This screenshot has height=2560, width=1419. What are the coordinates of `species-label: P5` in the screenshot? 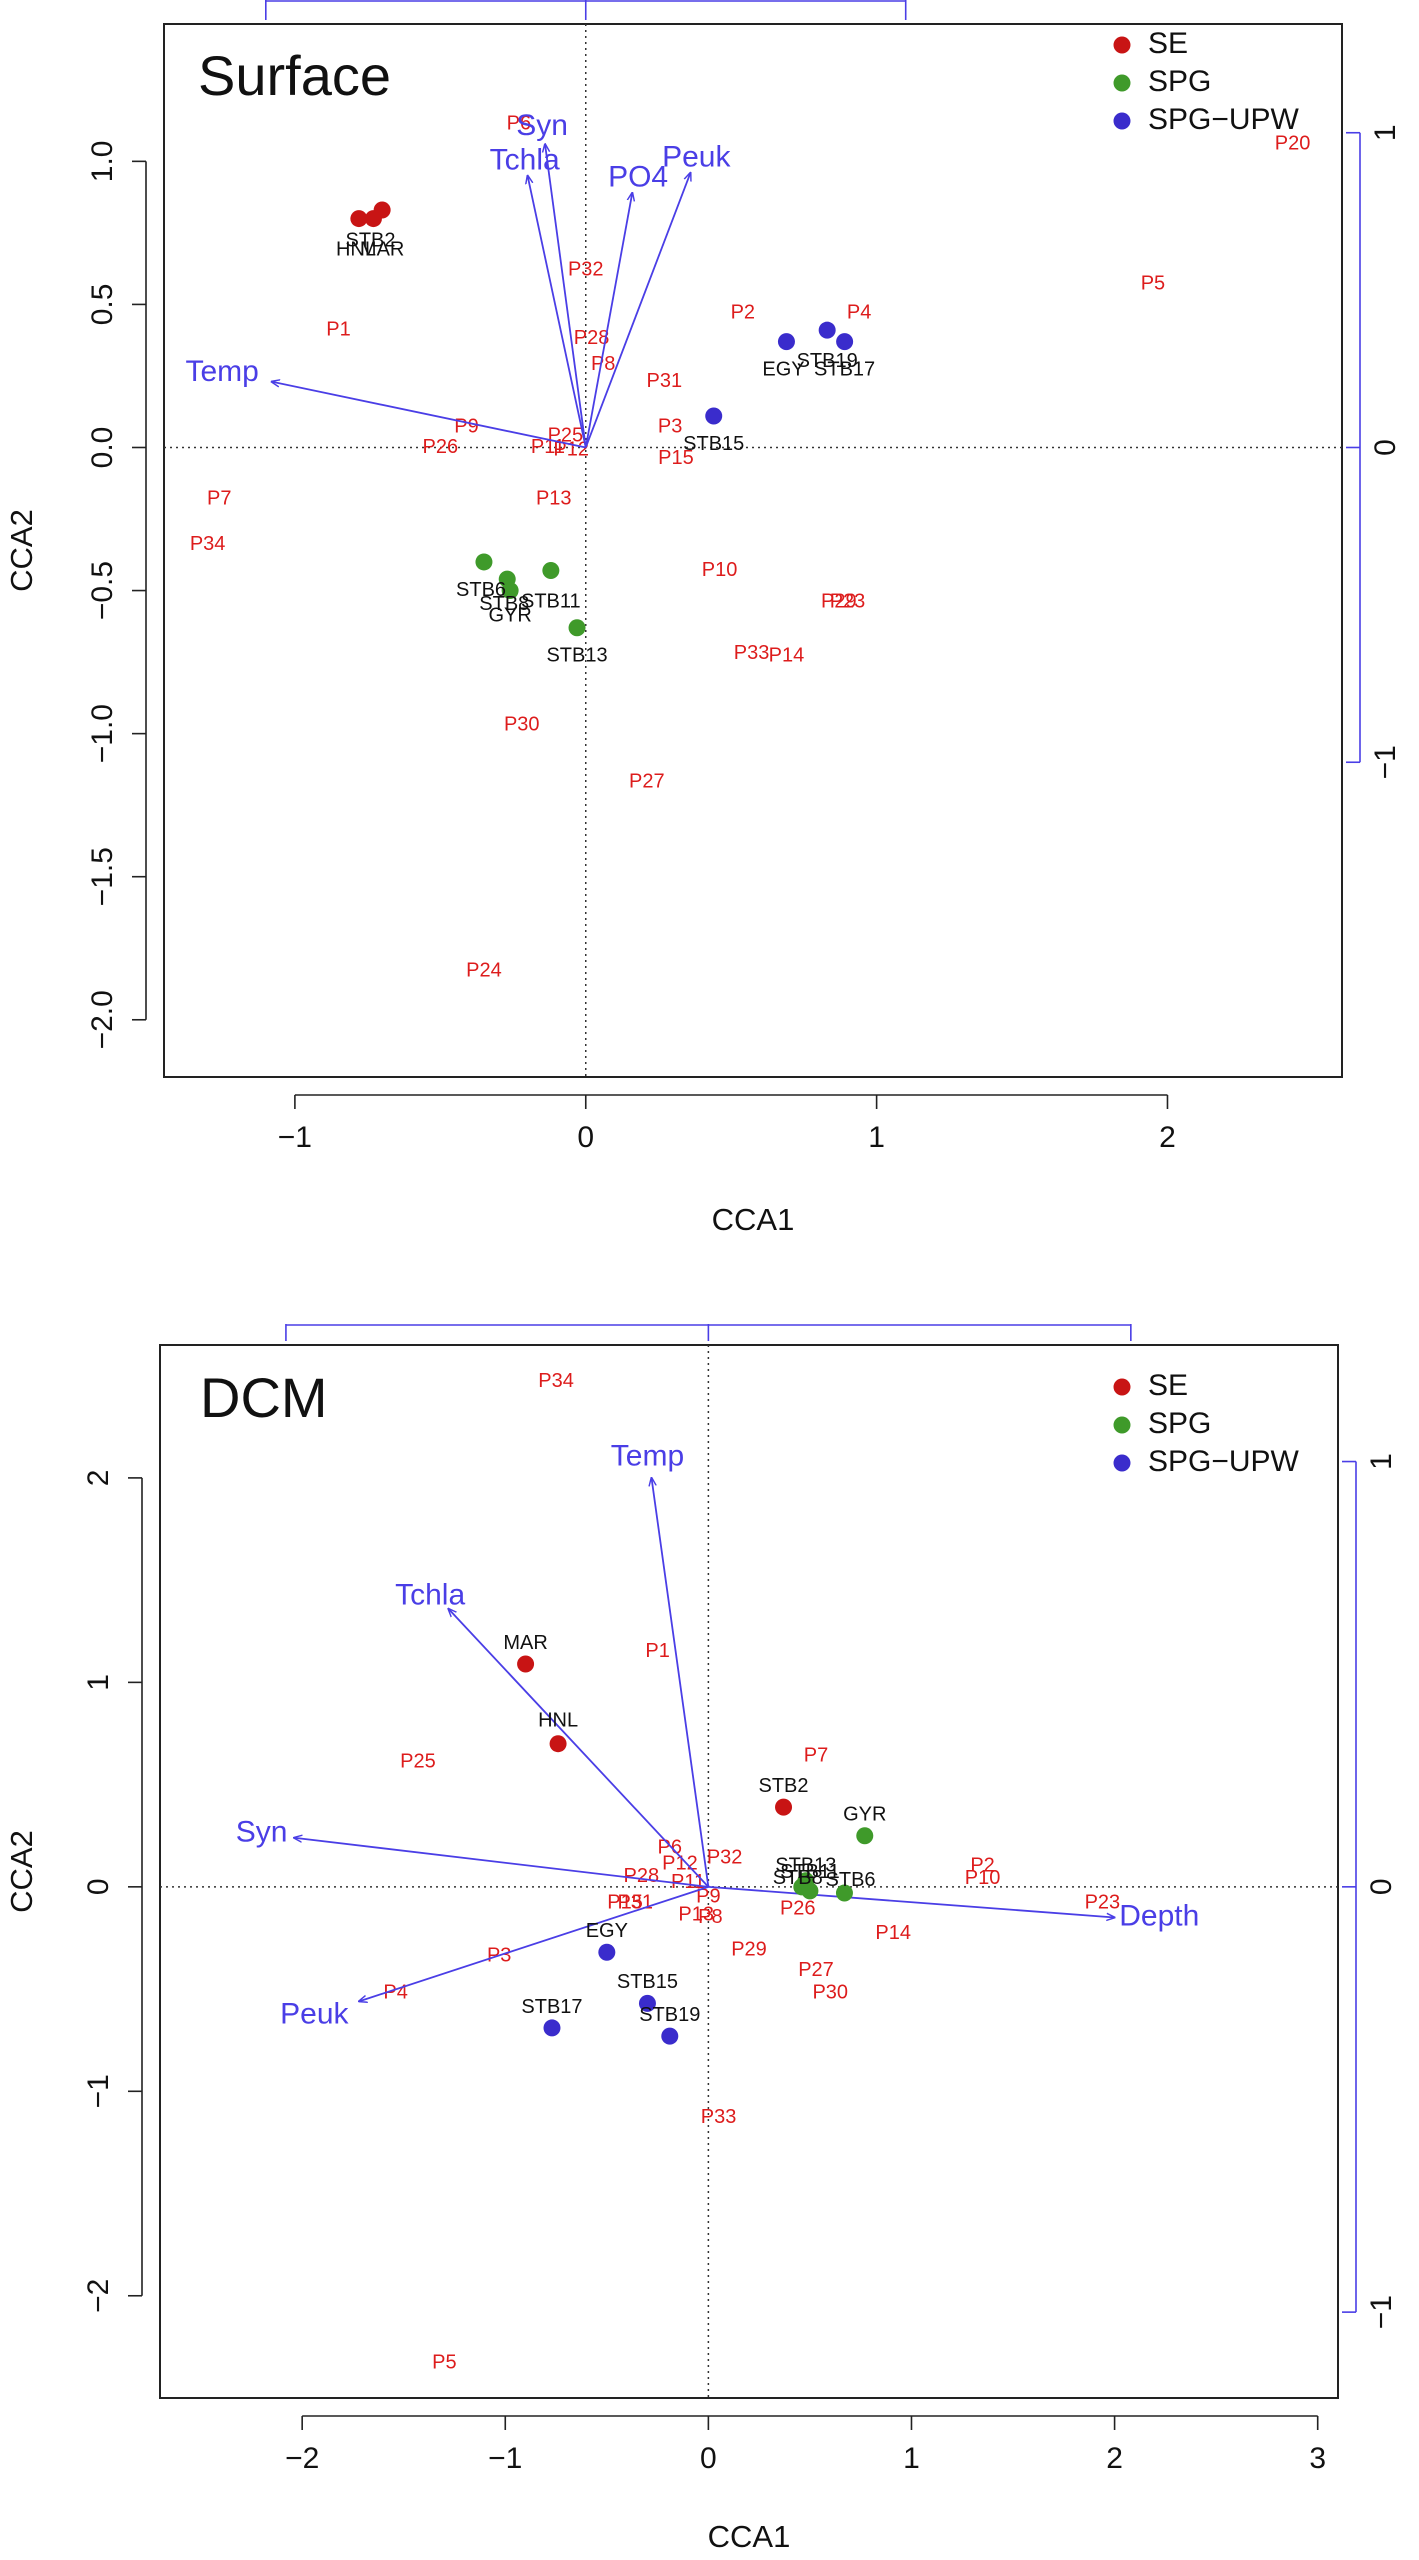 It's located at (444, 2363).